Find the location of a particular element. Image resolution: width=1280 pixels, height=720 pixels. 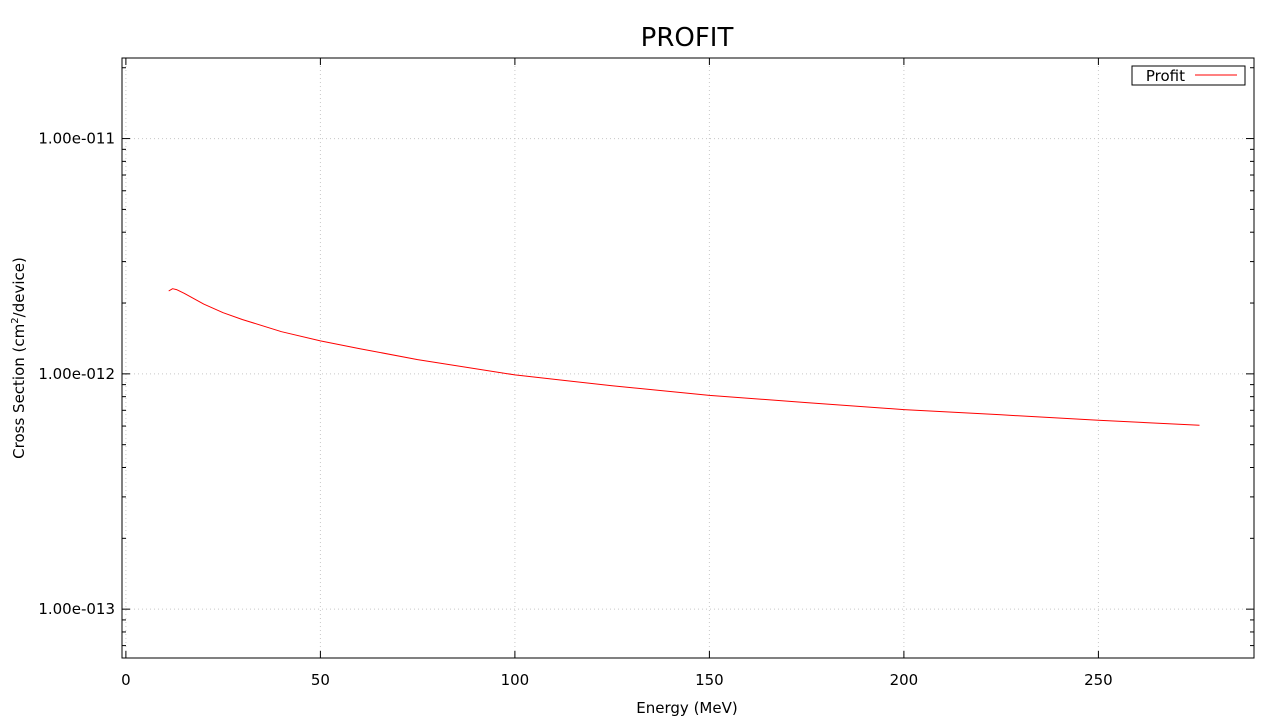

y-axis-label-unit: /device) is located at coordinates (19, 287).